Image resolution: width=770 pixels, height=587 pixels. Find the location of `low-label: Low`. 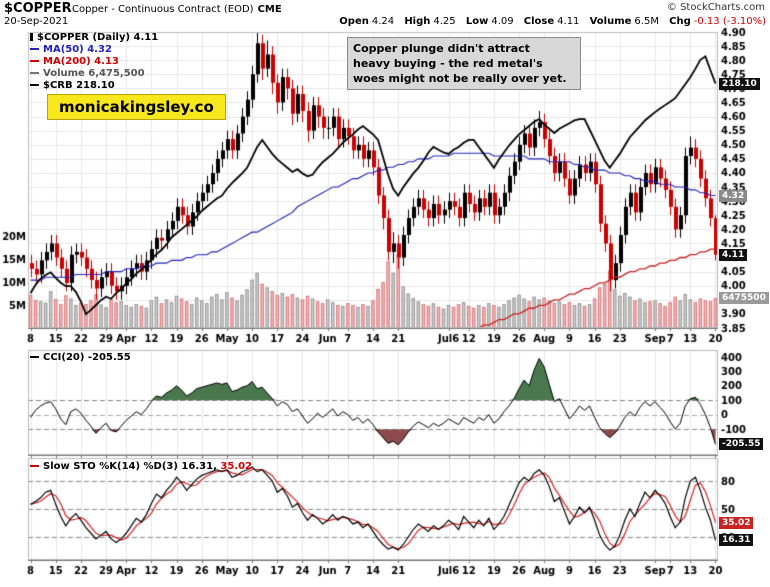

low-label: Low is located at coordinates (477, 21).